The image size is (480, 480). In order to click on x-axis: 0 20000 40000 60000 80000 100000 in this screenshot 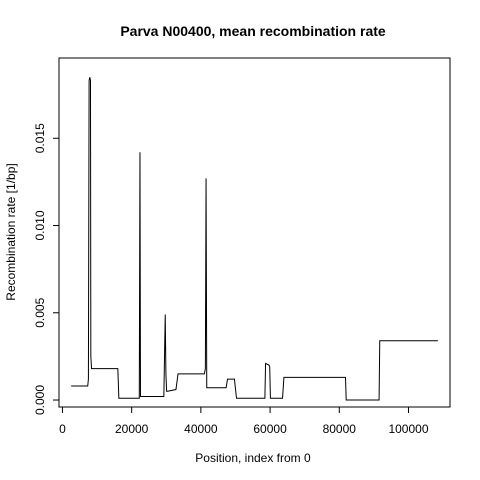, I will do `click(244, 421)`.